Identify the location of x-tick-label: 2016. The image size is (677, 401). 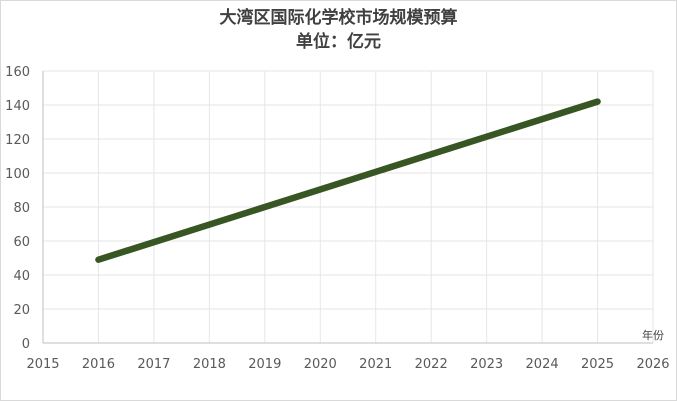
(98, 364).